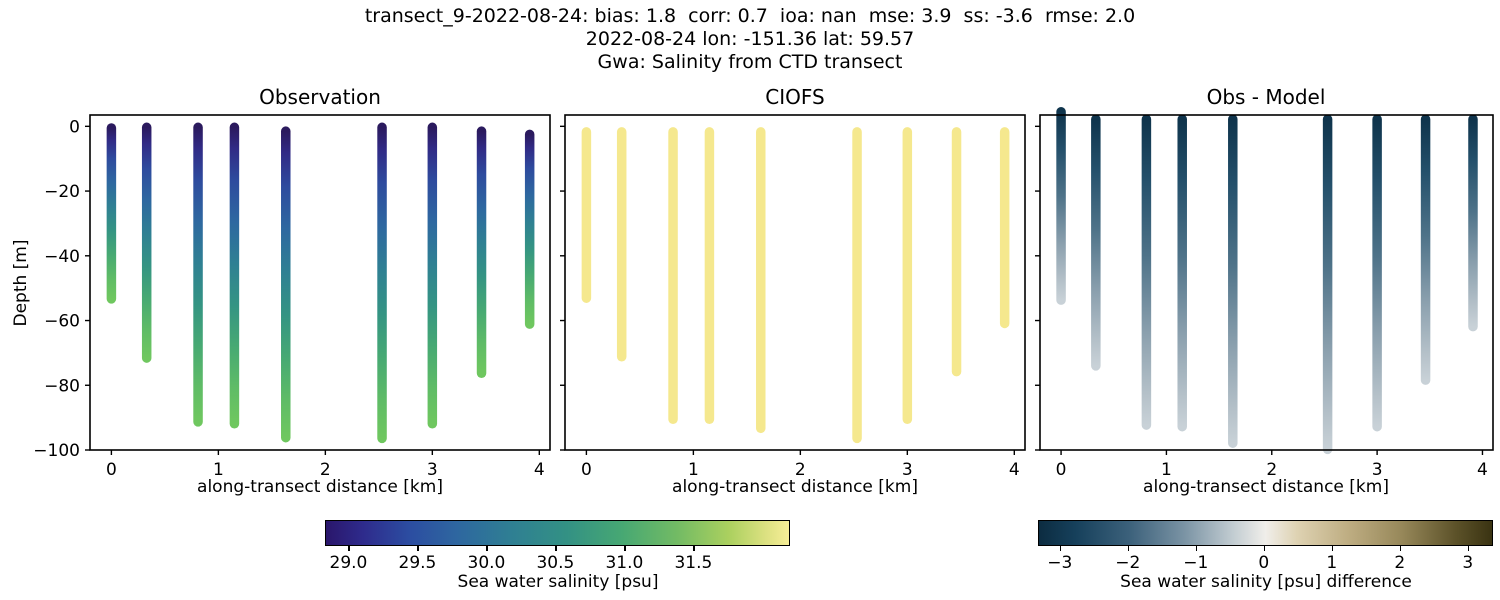 The width and height of the screenshot is (1500, 600). Describe the element at coordinates (1128, 563) in the screenshot. I see `colorbar-tick-label: −2` at that location.